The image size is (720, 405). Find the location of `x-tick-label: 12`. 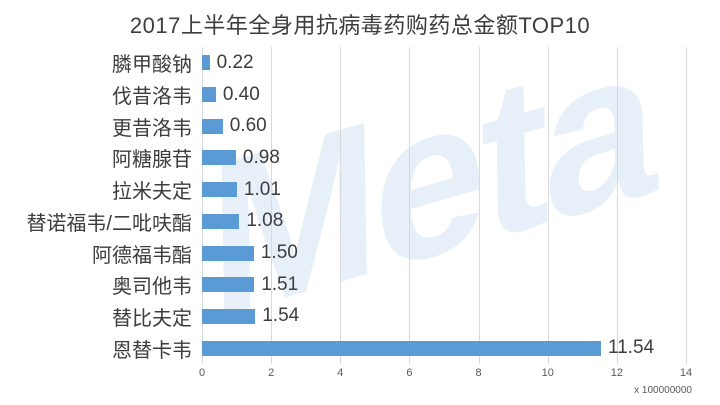

x-tick-label: 12 is located at coordinates (616, 373).